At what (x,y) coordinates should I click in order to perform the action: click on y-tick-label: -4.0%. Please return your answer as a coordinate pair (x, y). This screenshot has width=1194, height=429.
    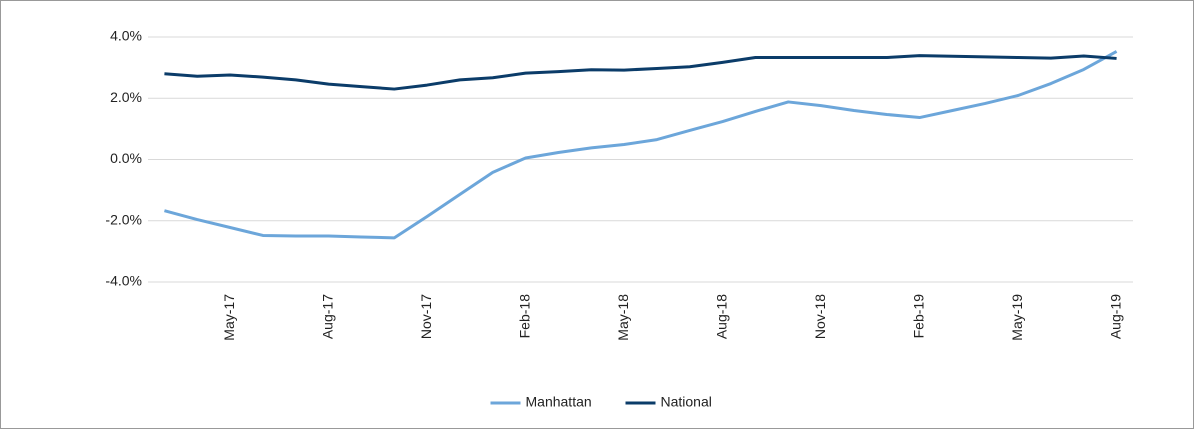
    Looking at the image, I should click on (123, 281).